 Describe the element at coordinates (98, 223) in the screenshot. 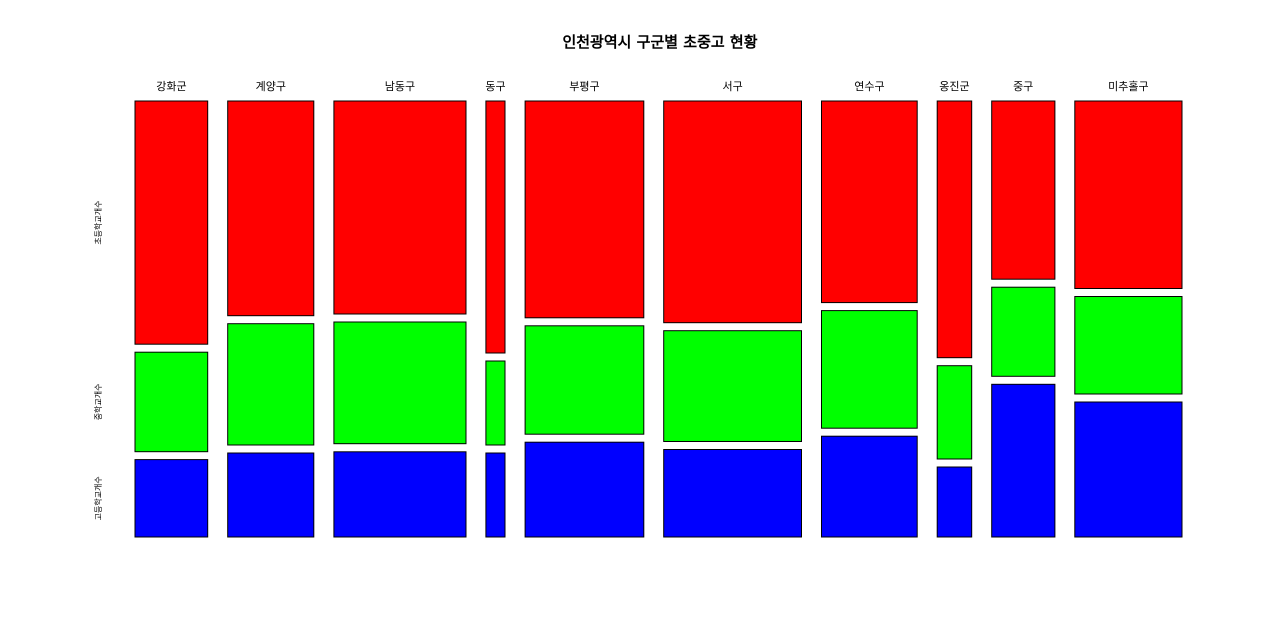

I see `series-label: 초등학교개수` at that location.